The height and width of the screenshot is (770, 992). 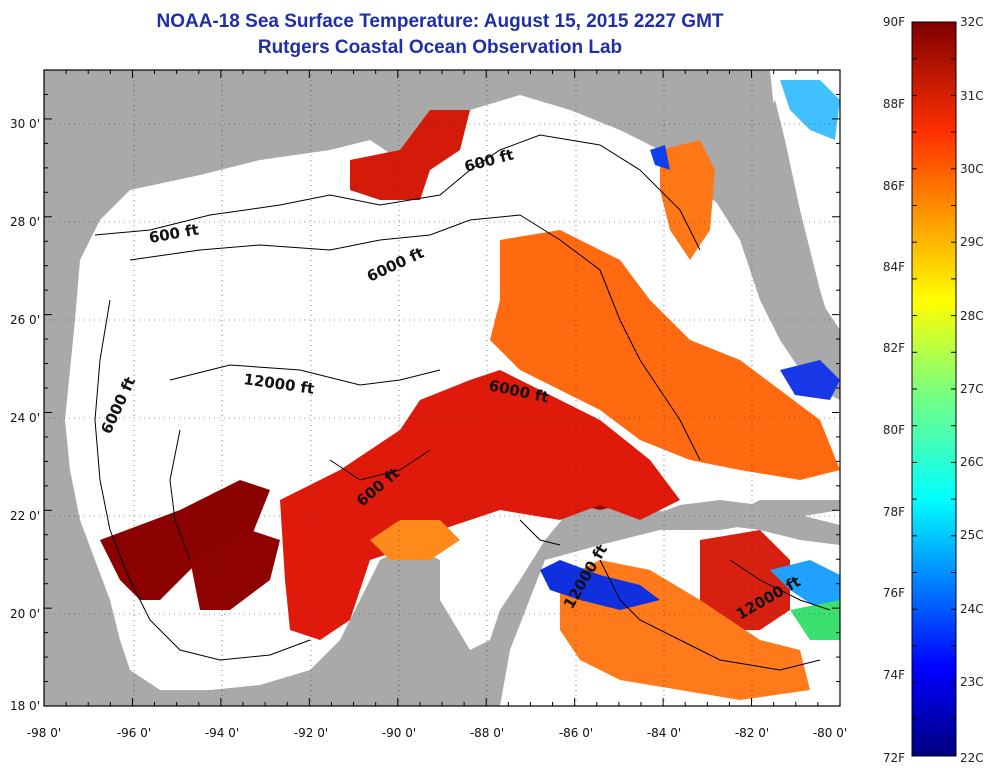 What do you see at coordinates (894, 430) in the screenshot?
I see `colorbar-f-label: 80F` at bounding box center [894, 430].